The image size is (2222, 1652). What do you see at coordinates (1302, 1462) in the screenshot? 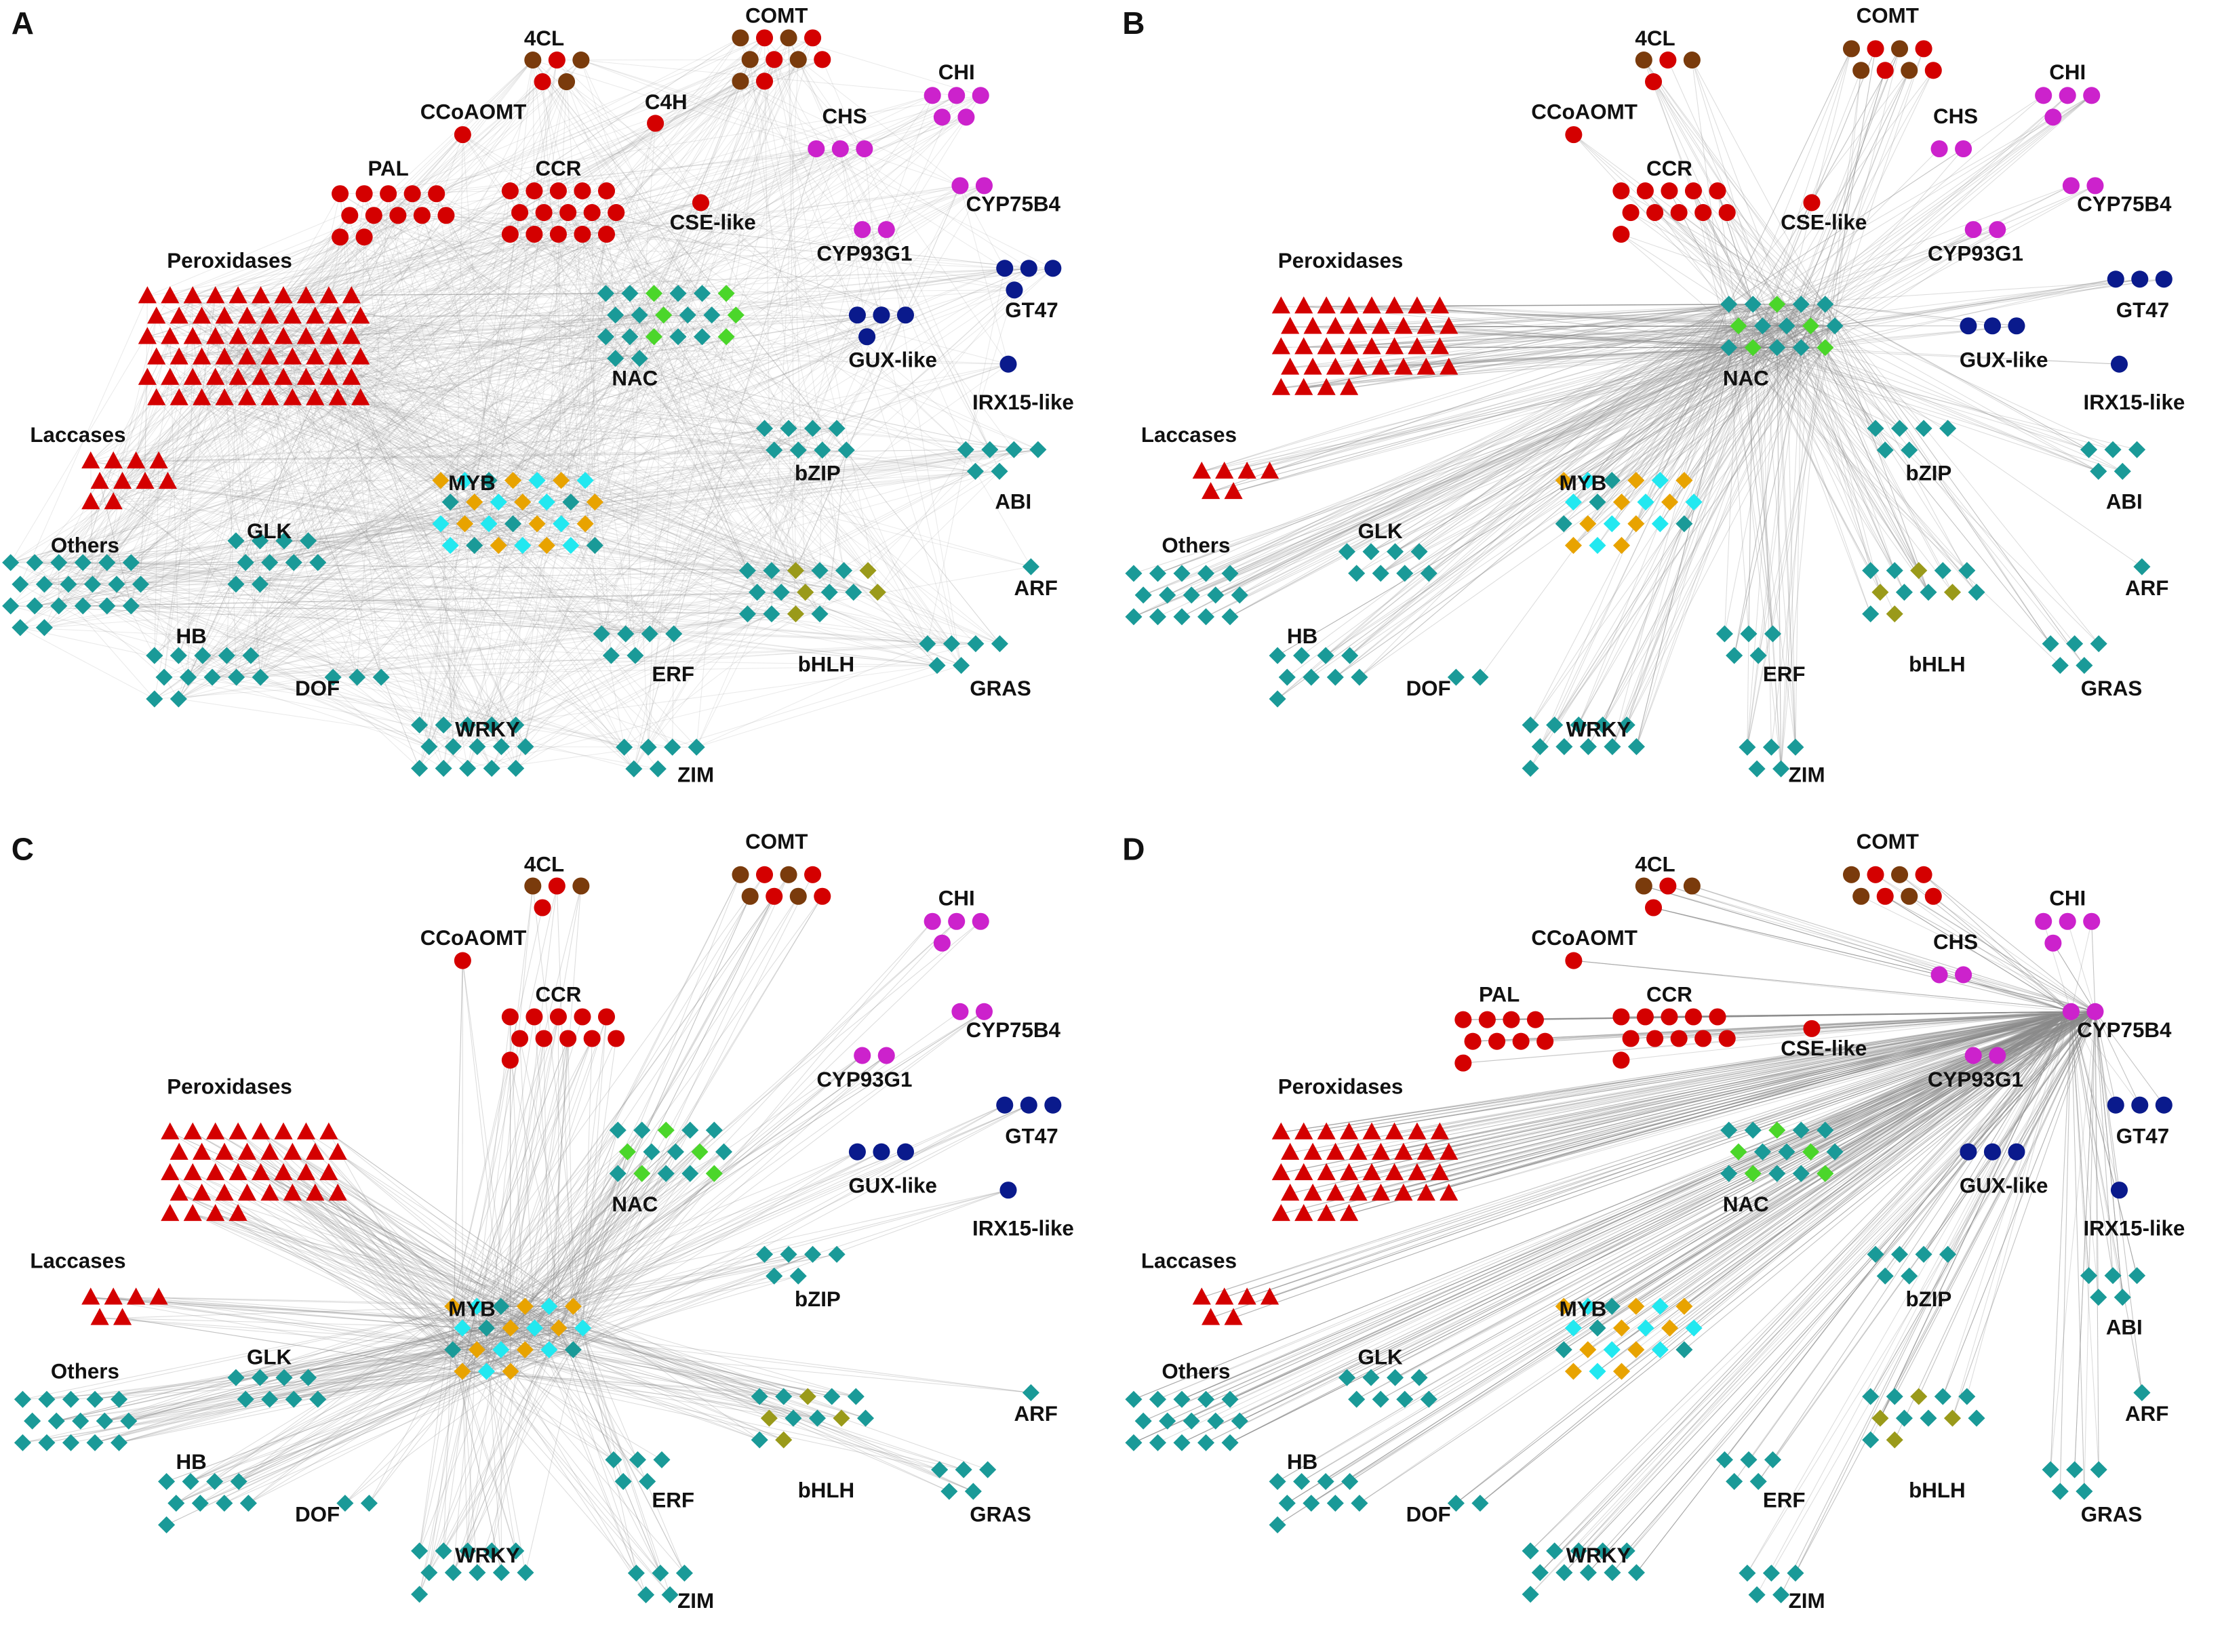
I see `group-label: HB` at bounding box center [1302, 1462].